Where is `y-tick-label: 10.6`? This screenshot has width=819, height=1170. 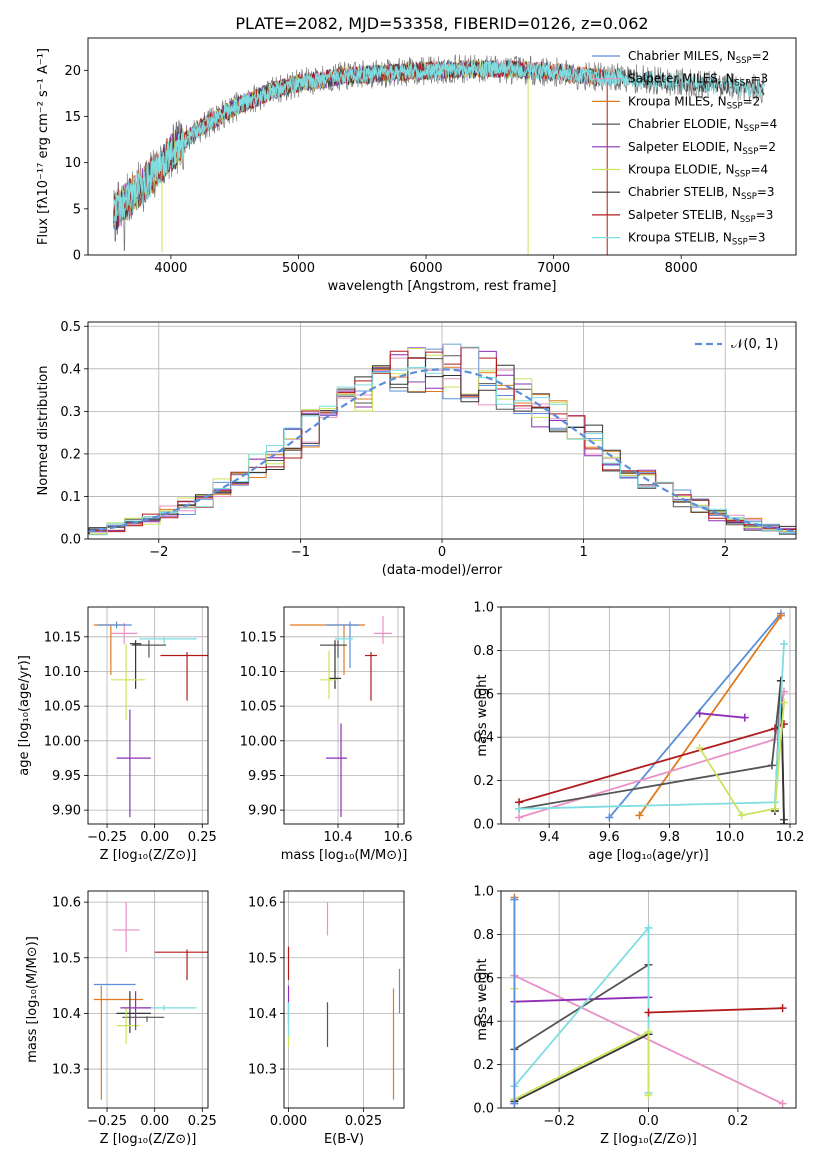 y-tick-label: 10.6 is located at coordinates (66, 903).